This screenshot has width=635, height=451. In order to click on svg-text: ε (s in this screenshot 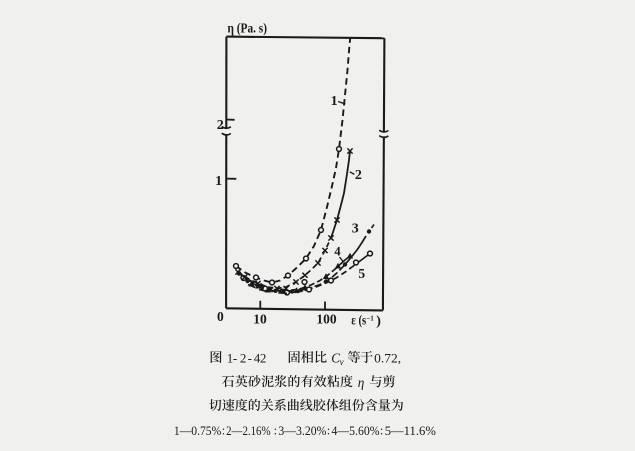, I will do `click(358, 320)`.